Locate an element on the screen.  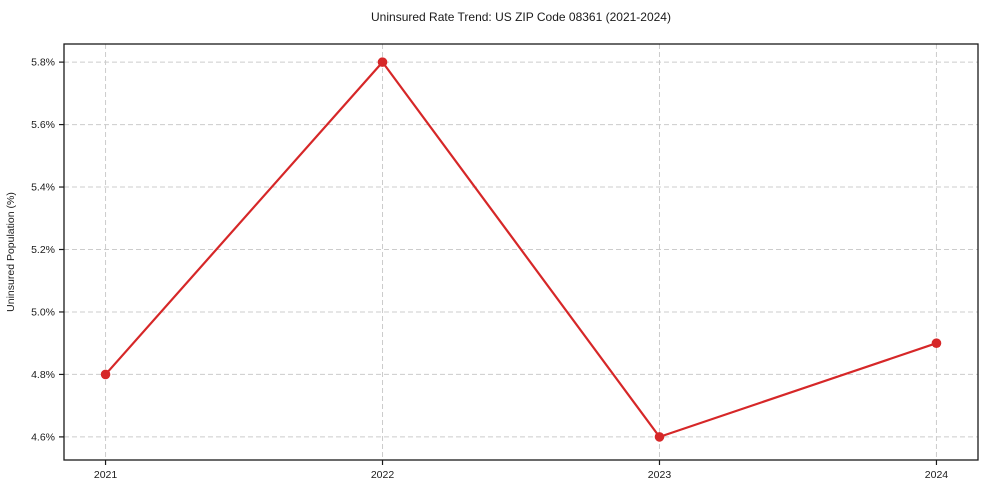
y-tick-label: 5.4% is located at coordinates (43, 188).